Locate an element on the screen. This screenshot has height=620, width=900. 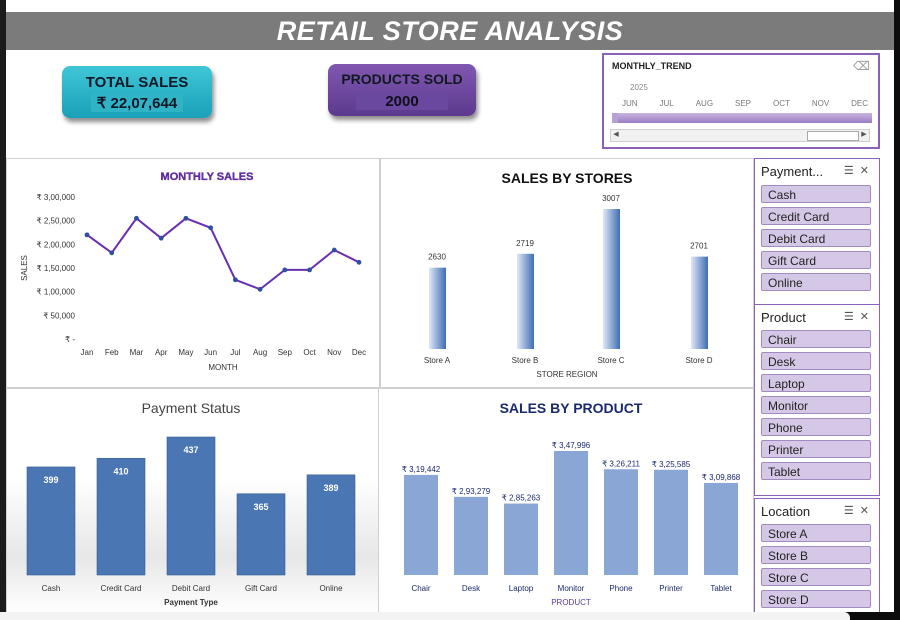
page-title: RETAIL STORE ANALYSIS is located at coordinates (450, 30).